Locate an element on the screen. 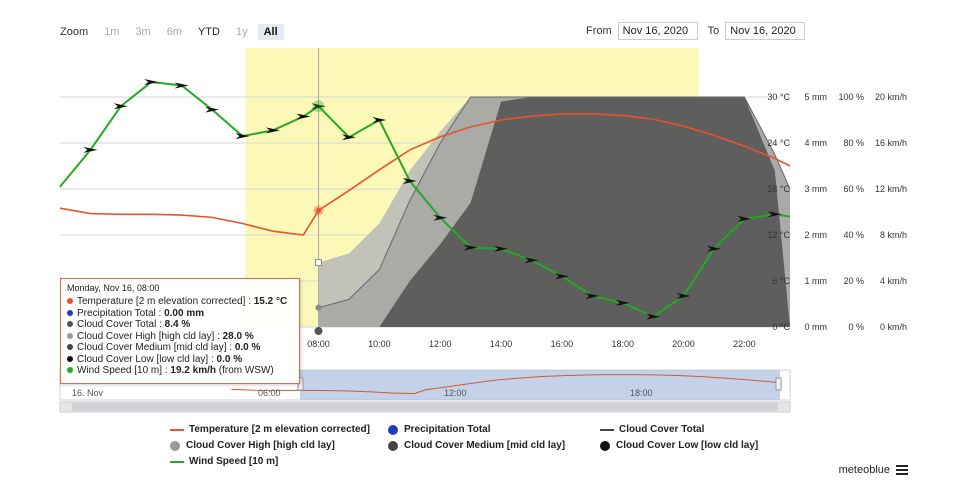  legend-label: Temperature [2 m elevation corrected] is located at coordinates (279, 429).